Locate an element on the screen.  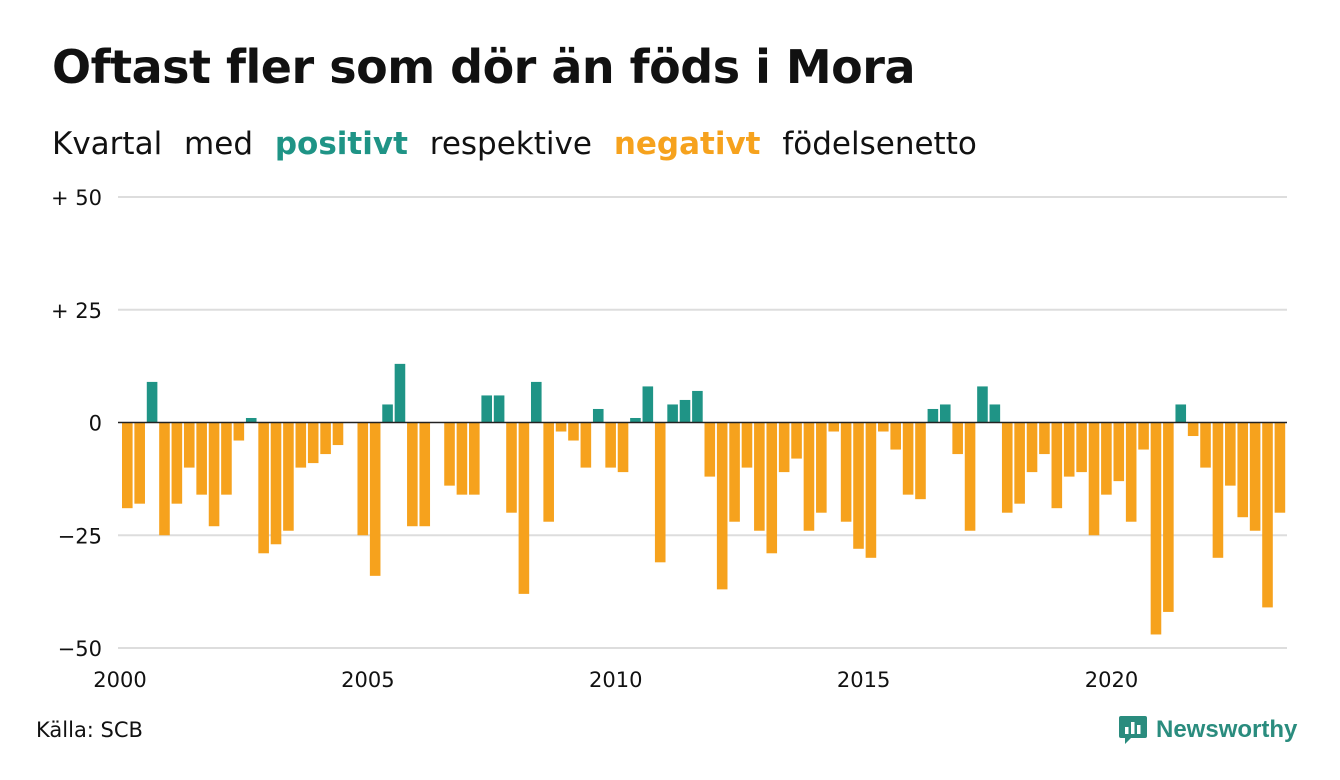
y-tick-label: + 25 is located at coordinates (76, 311).